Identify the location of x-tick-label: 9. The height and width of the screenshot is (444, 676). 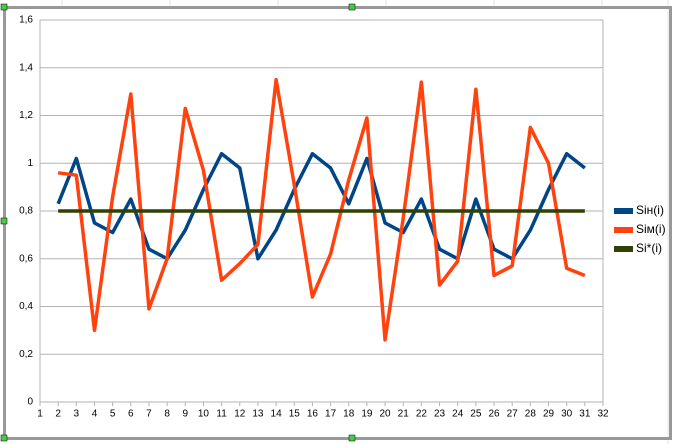
(186, 414).